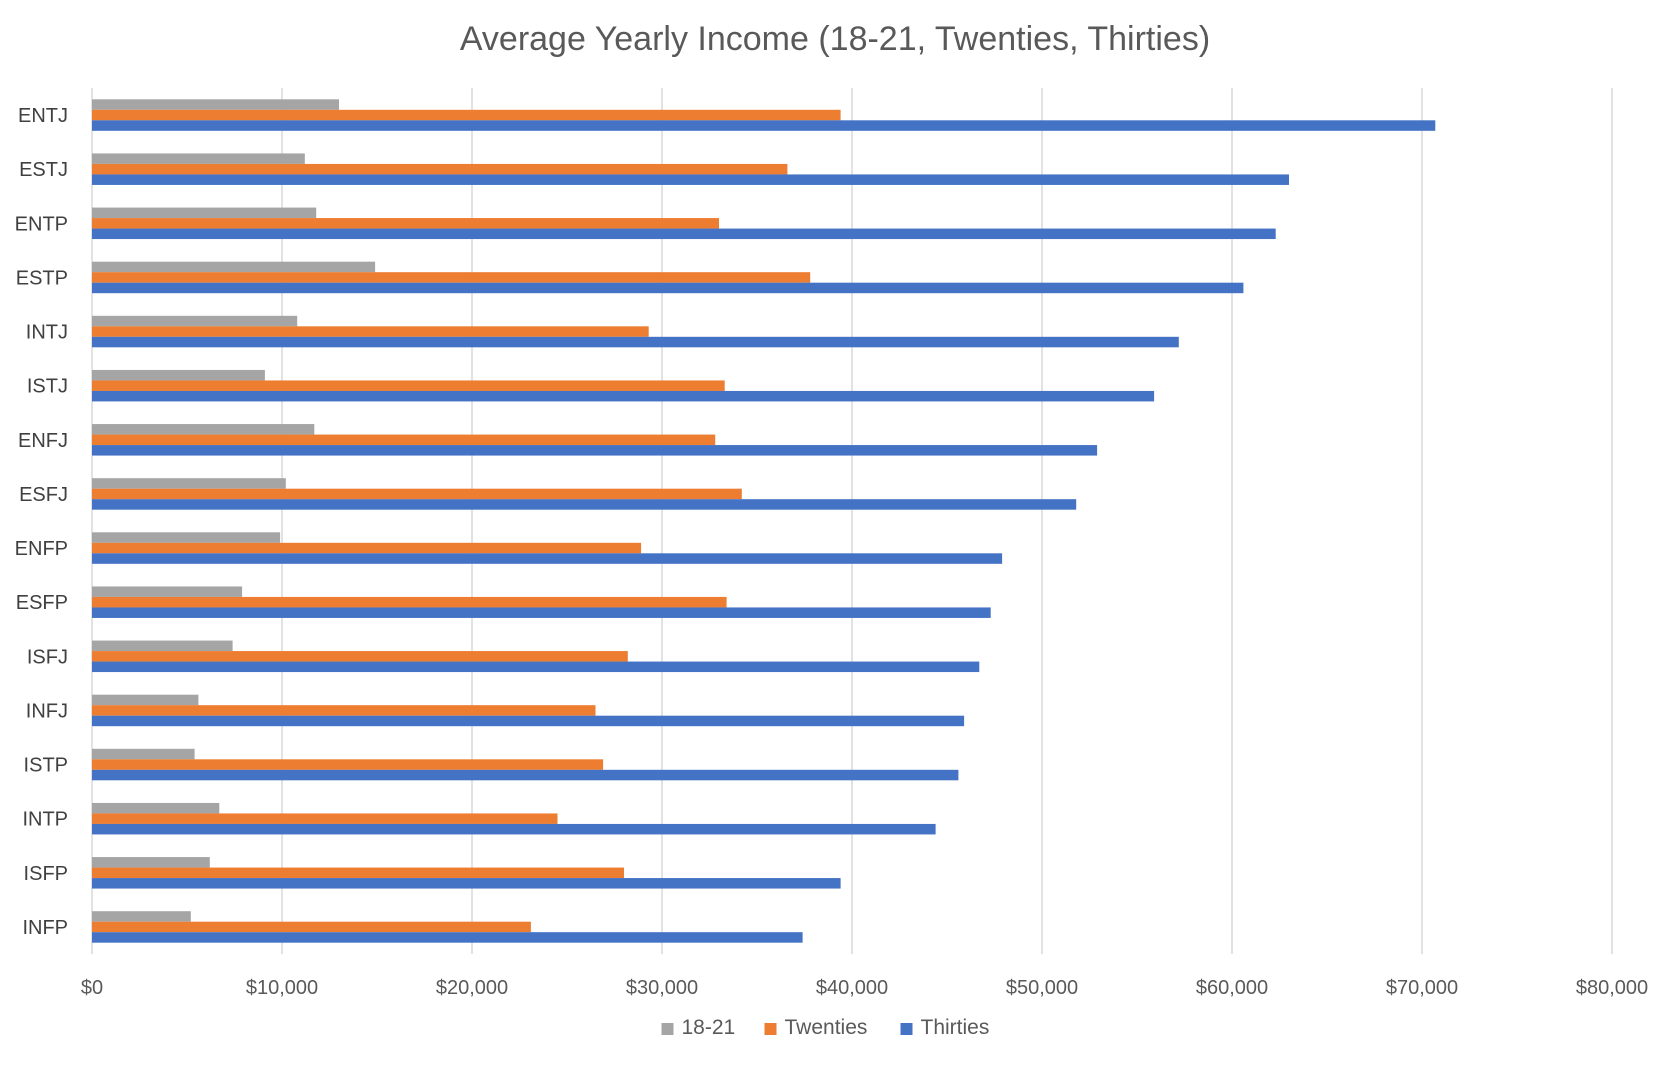 Image resolution: width=1671 pixels, height=1068 pixels. I want to click on bar-18-21-esfp, so click(167, 591).